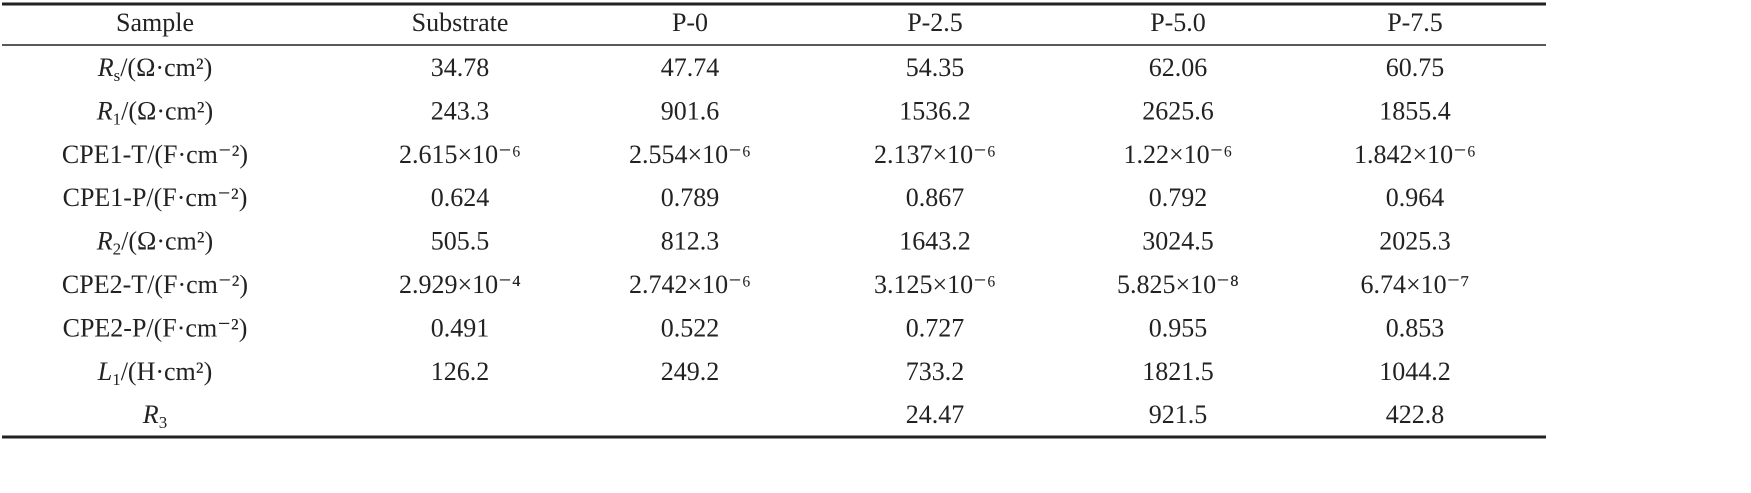 The width and height of the screenshot is (1751, 493). I want to click on row-label: L1/(H·cm²), so click(155, 373).